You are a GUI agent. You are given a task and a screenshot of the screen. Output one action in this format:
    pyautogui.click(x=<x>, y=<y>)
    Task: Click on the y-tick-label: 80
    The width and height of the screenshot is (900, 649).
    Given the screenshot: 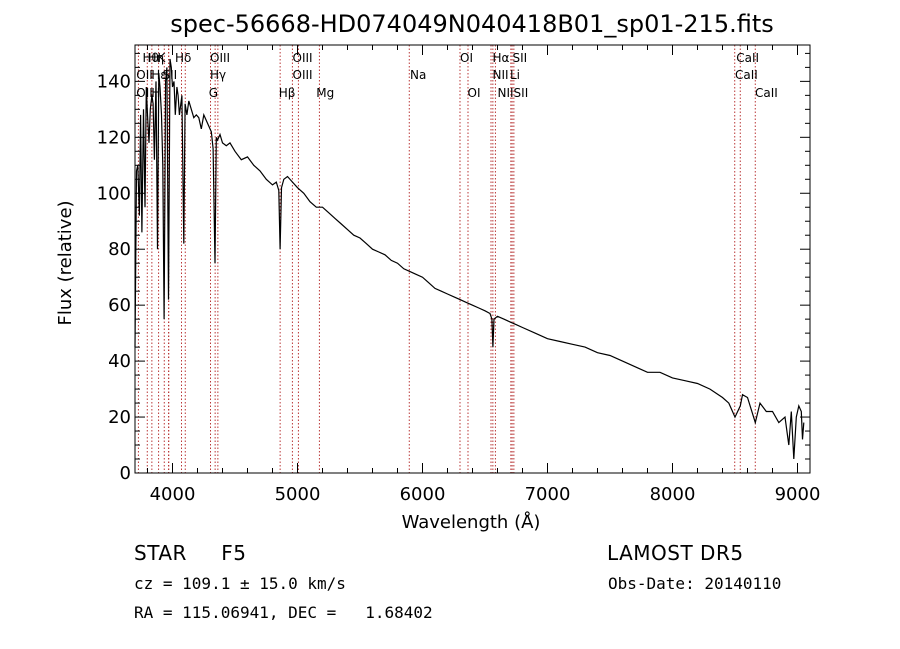 What is the action you would take?
    pyautogui.click(x=119, y=249)
    